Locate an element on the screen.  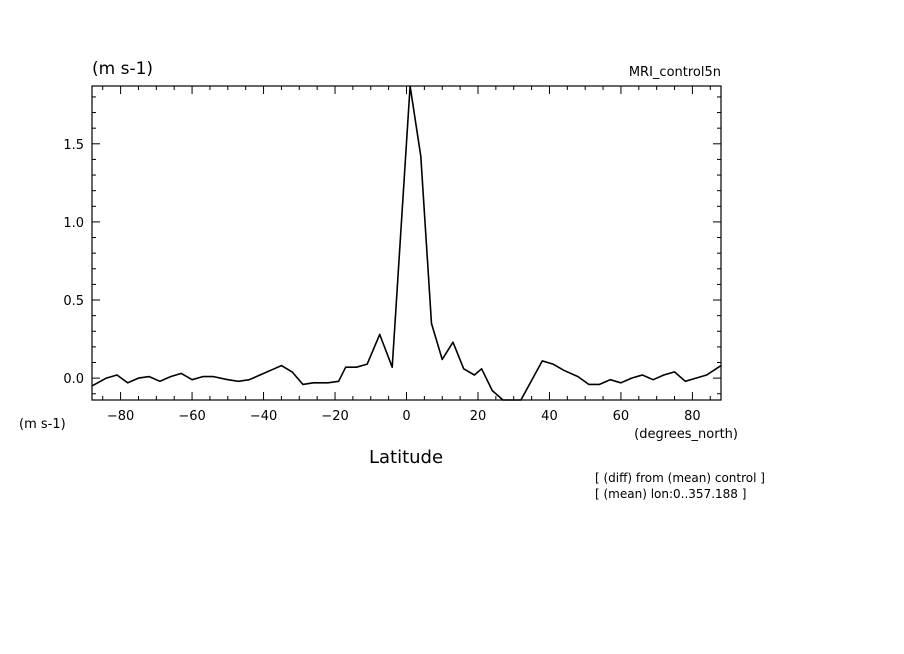
x-tick-label: 80 is located at coordinates (692, 416).